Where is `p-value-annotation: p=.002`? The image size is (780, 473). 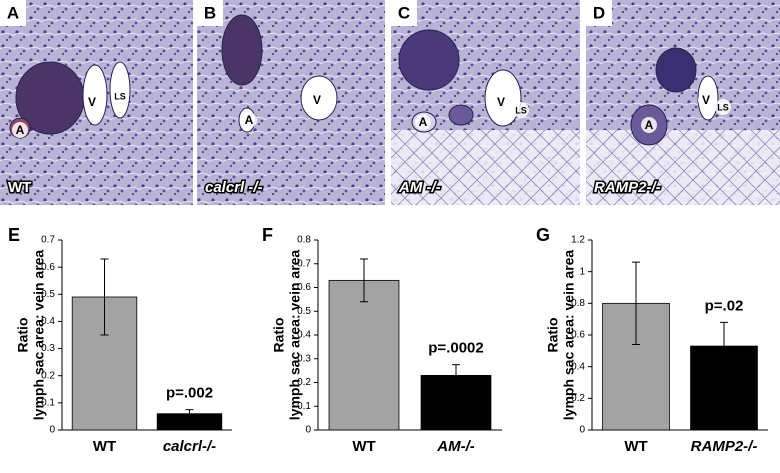 p-value-annotation: p=.002 is located at coordinates (189, 393).